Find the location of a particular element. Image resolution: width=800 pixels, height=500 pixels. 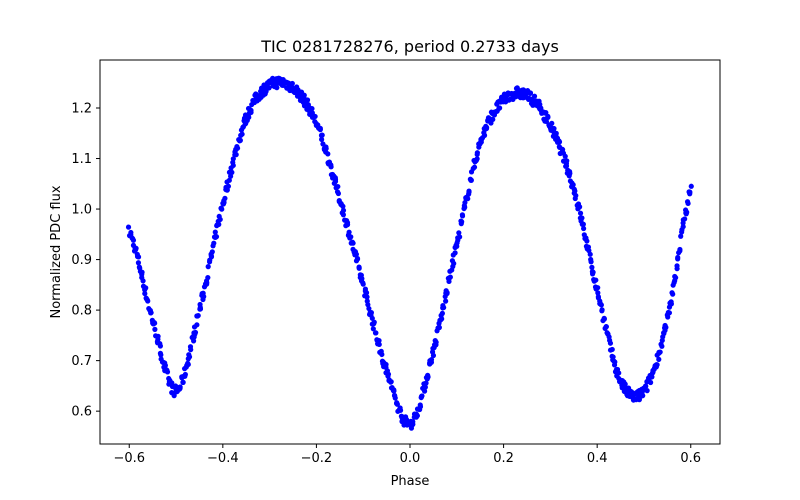

y-tick-label: 0.9 is located at coordinates (81, 260).